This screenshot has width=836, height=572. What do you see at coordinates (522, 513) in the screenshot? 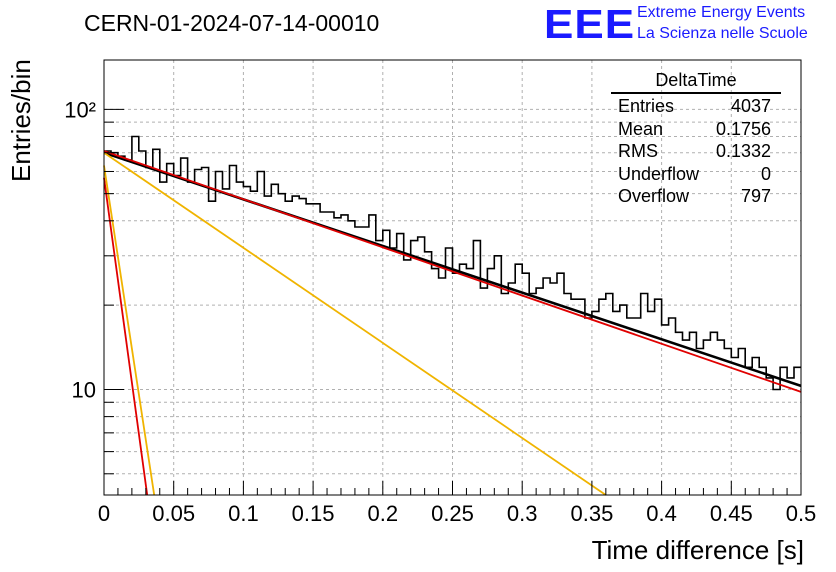
I see `x-tick-label: 0.3` at bounding box center [522, 513].